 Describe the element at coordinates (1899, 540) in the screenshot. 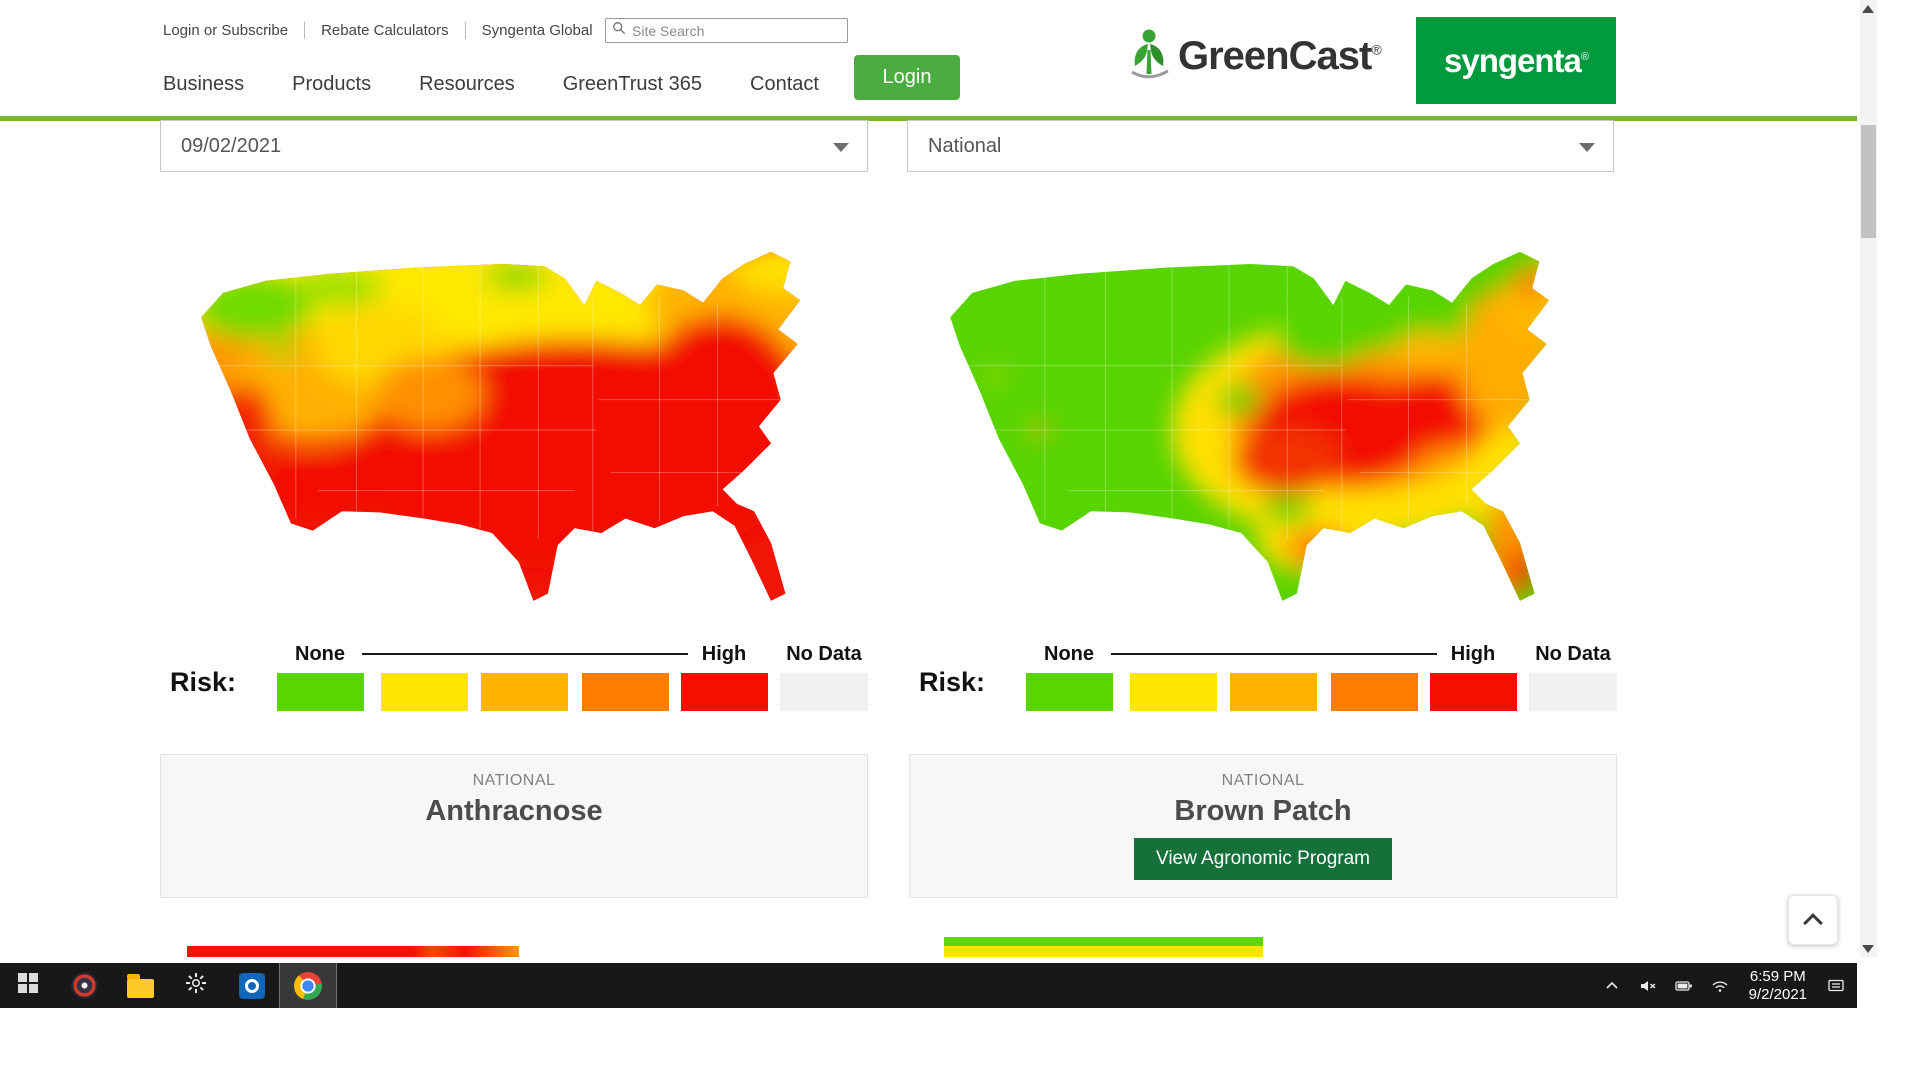

I see `screen-right-margin` at that location.